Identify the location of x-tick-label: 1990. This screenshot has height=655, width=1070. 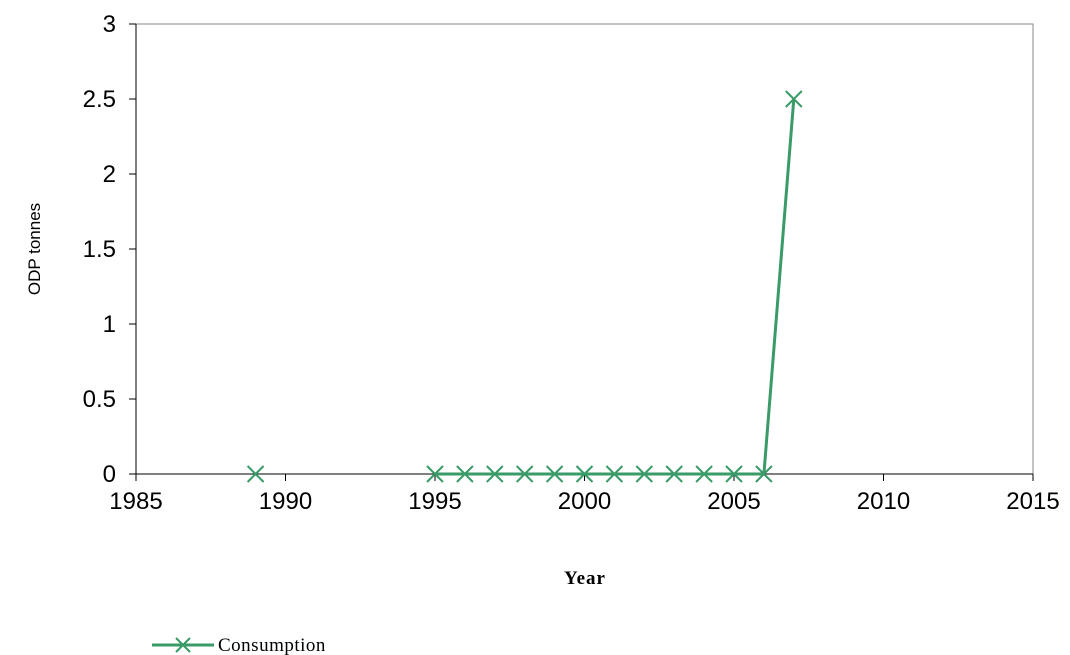
(285, 501).